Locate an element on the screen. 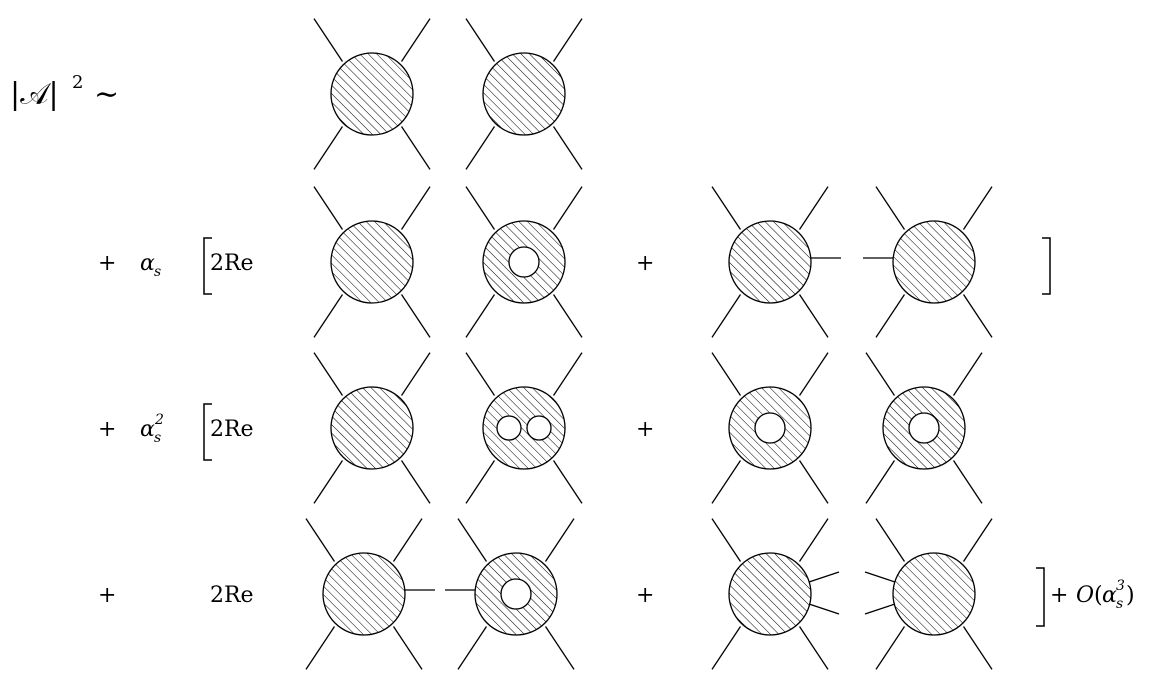  row-2-coef: α is located at coordinates (147, 429).